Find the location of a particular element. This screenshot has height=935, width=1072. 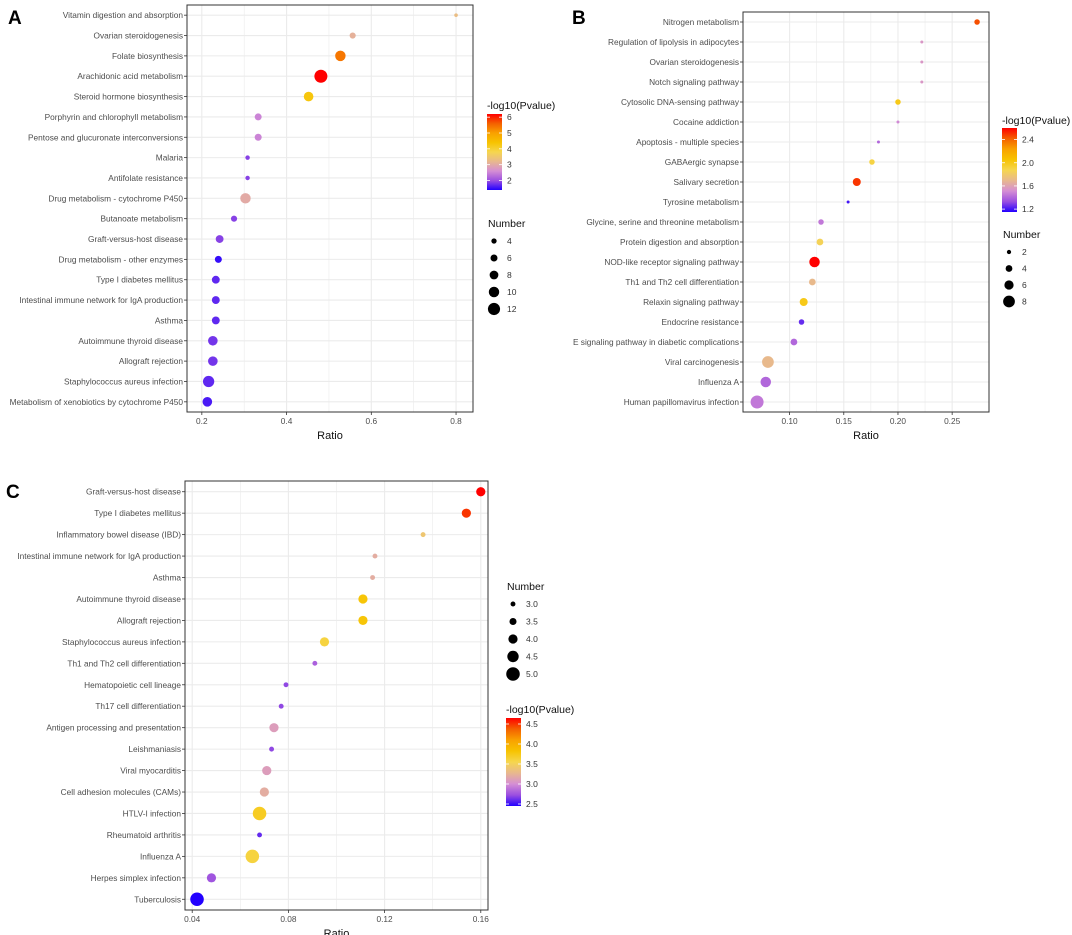

y-tick-label: Herpes simplex infection is located at coordinates (136, 878).